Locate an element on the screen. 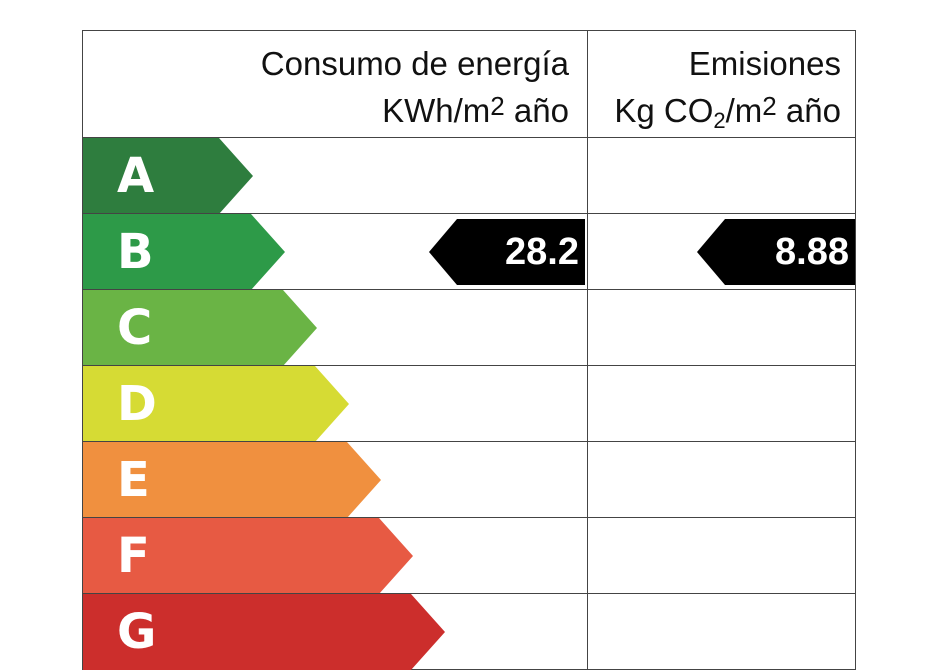 Image resolution: width=945 pixels, height=670 pixels. emissions-header-title: Emisiones is located at coordinates (764, 63).